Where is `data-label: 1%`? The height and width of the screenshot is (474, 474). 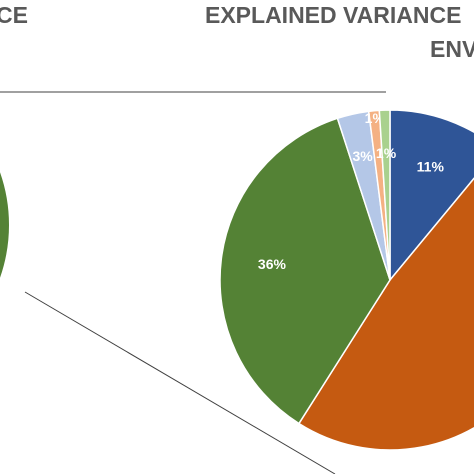 data-label: 1% is located at coordinates (386, 153).